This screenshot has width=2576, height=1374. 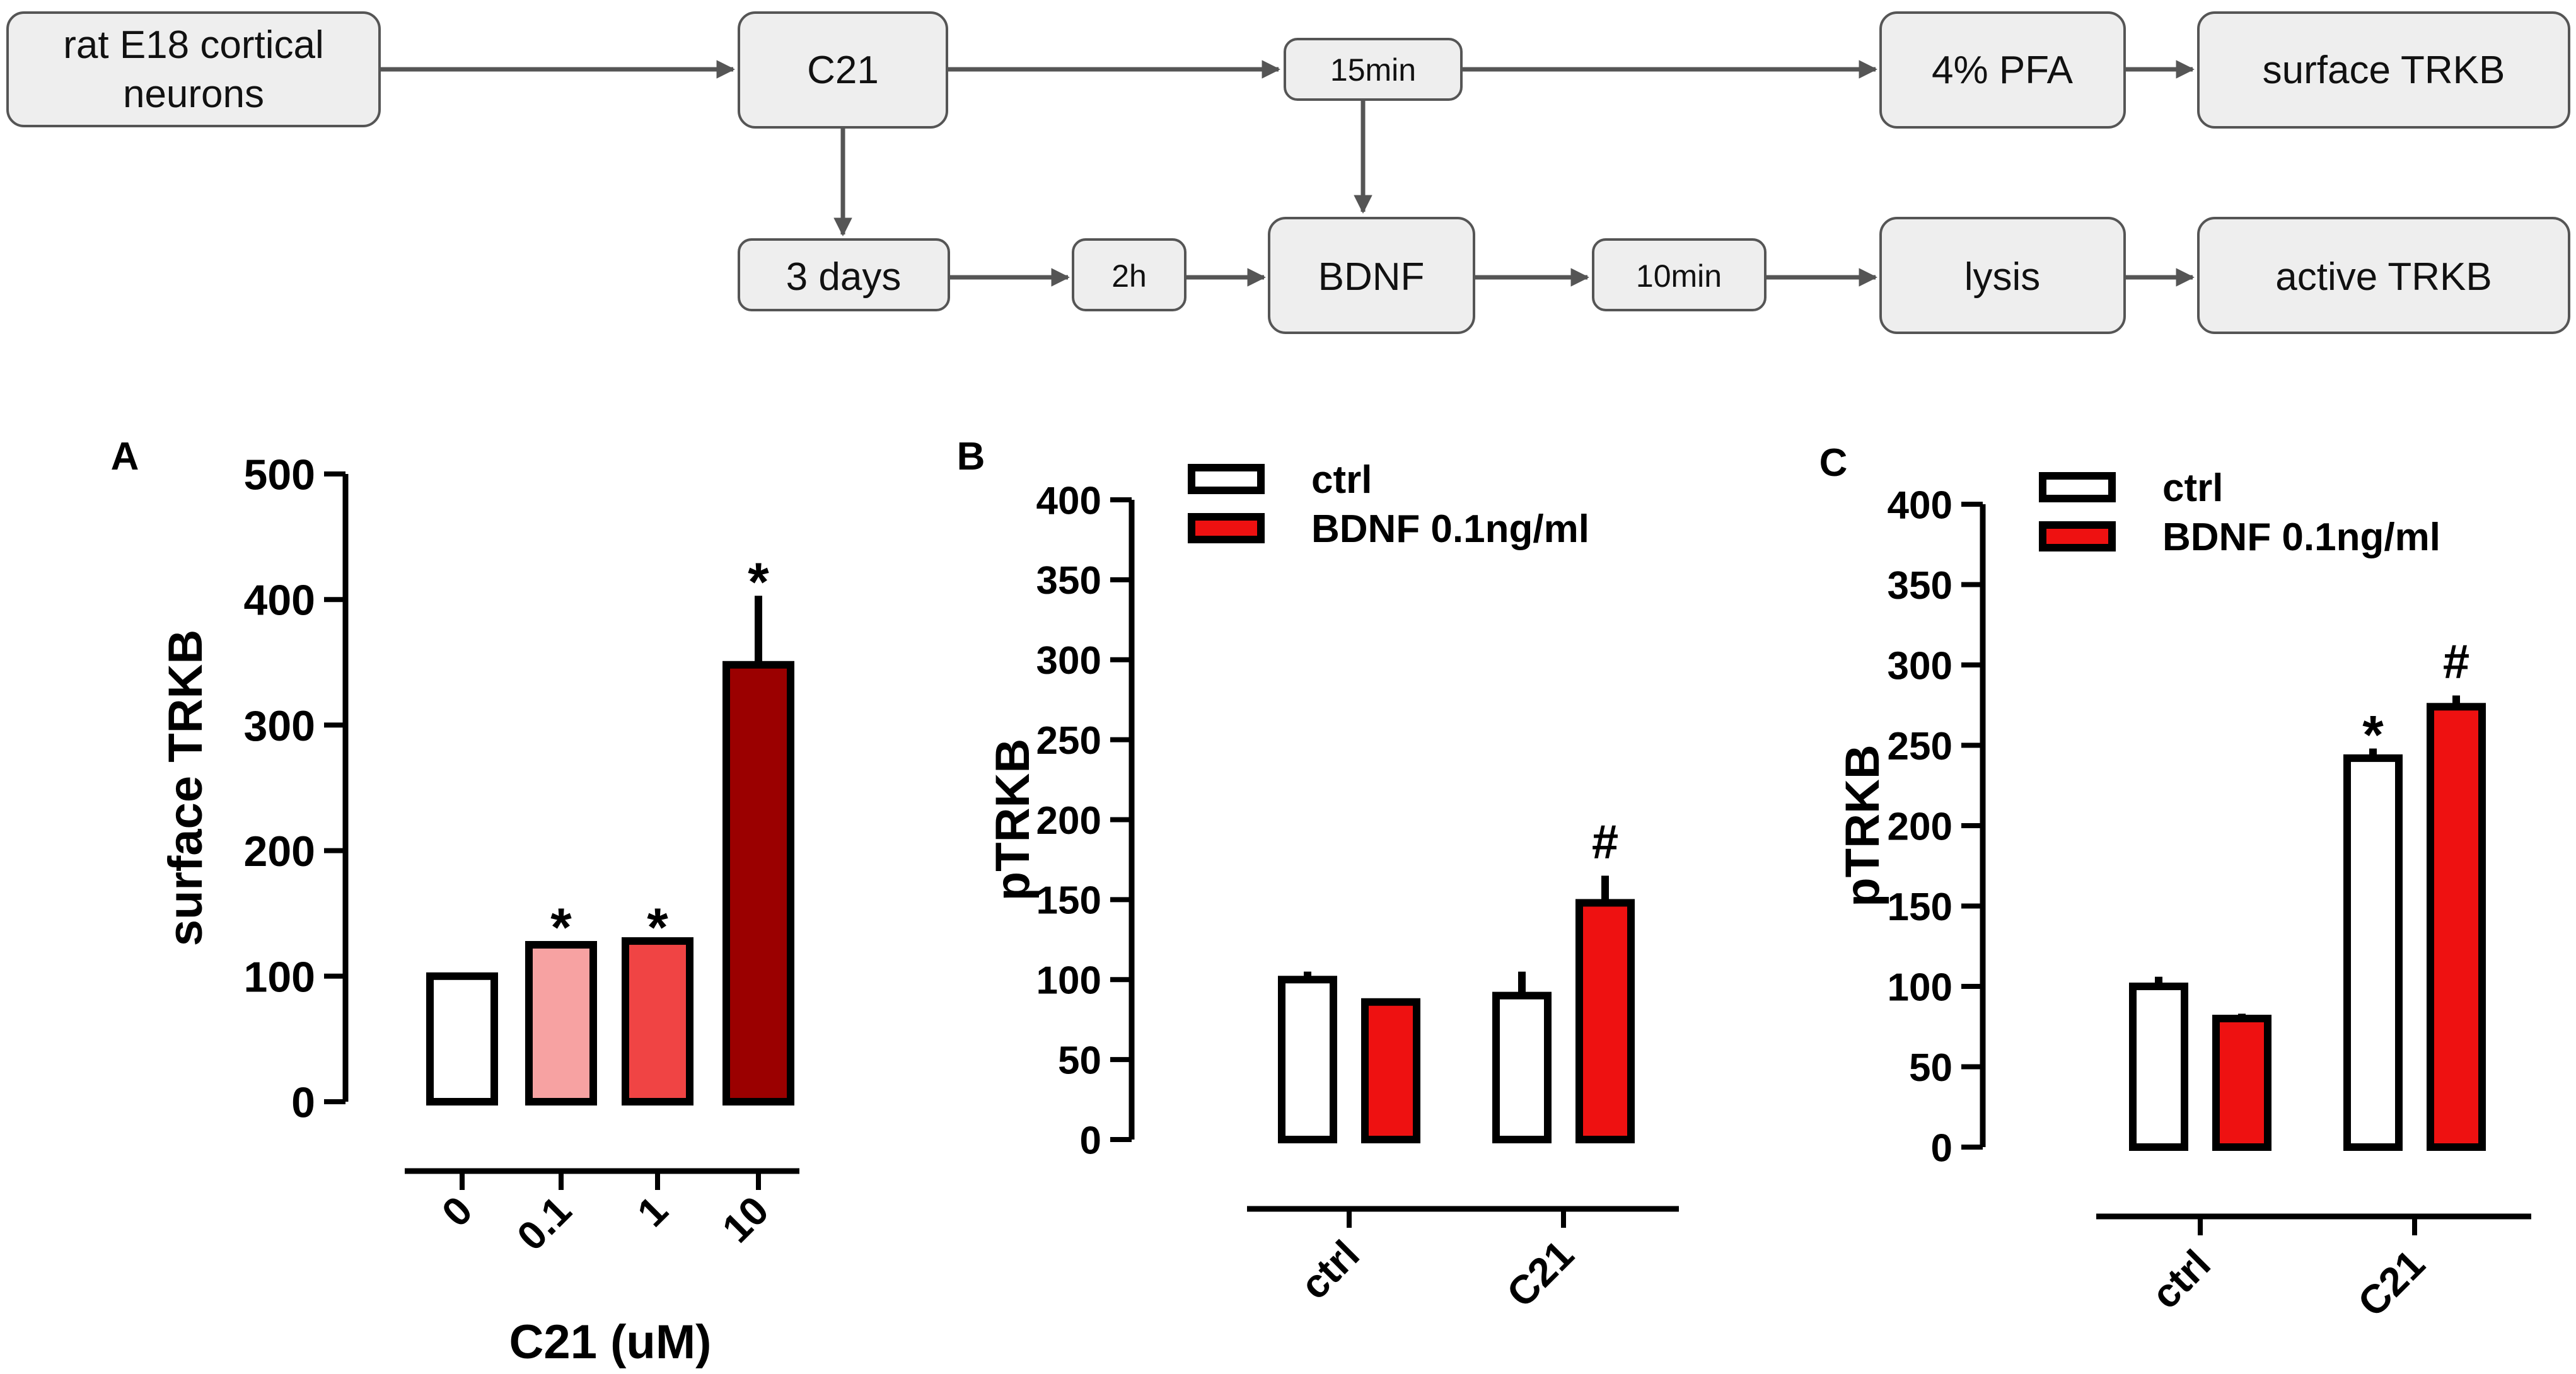 I want to click on y-tick-label: 500, so click(x=279, y=475).